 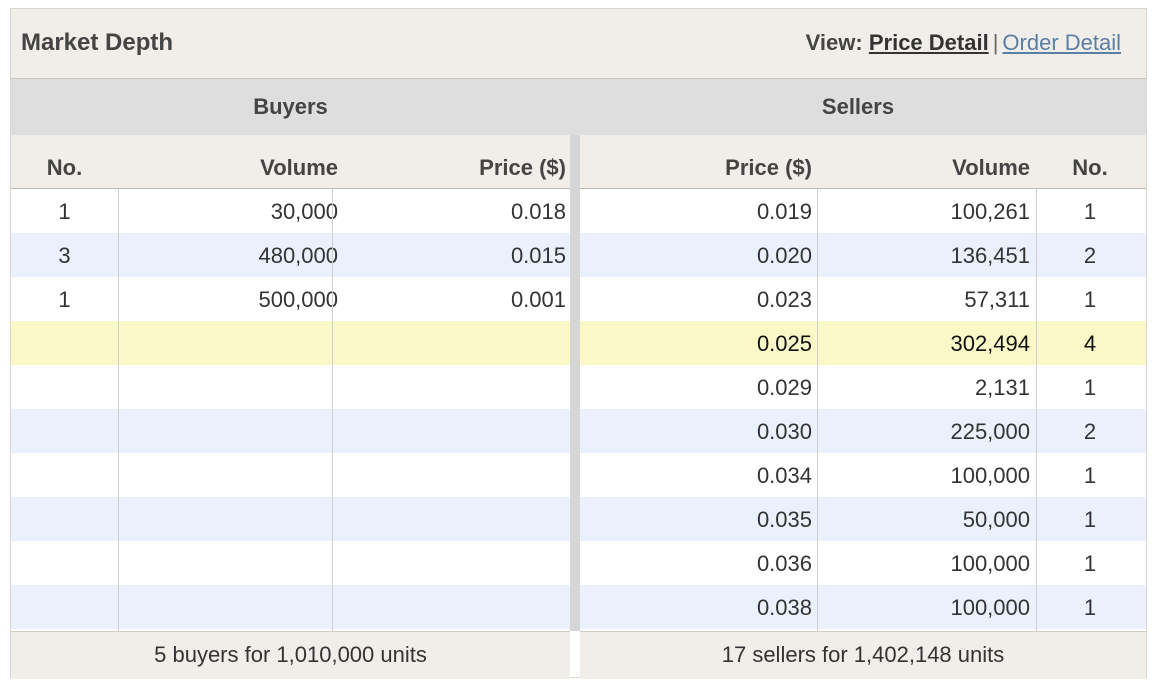 I want to click on sellers-price-cell: 0.019, so click(x=784, y=211).